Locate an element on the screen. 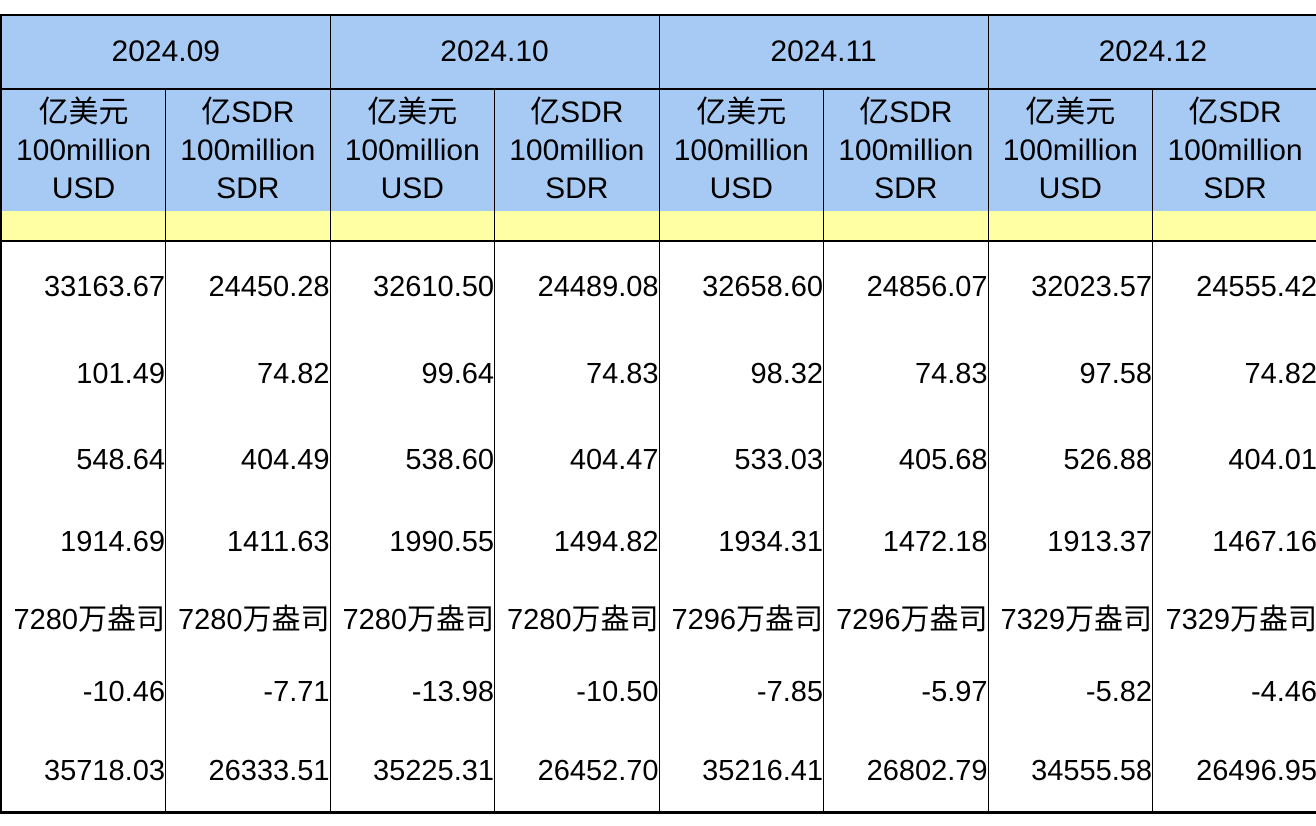  data-cell: -4.46 is located at coordinates (1234, 692).